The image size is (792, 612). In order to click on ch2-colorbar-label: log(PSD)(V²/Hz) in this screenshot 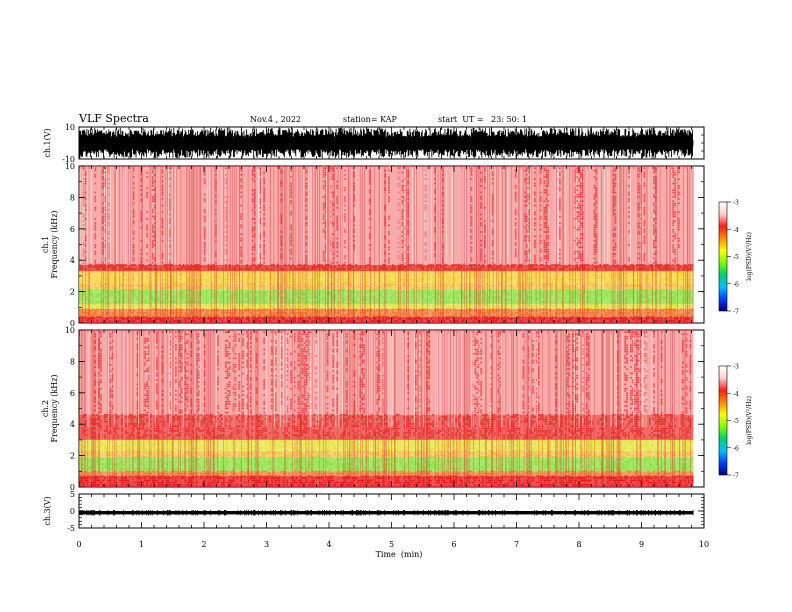, I will do `click(749, 420)`.